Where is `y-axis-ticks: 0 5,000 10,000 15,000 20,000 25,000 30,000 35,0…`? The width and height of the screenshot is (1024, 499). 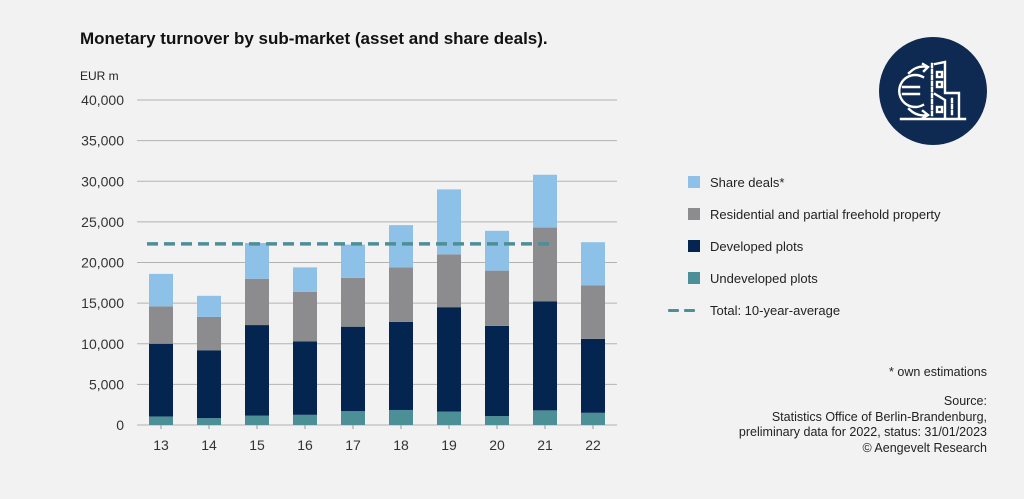
y-axis-ticks: 0 5,000 10,000 15,000 20,000 25,000 30,000 35,0… is located at coordinates (102, 262).